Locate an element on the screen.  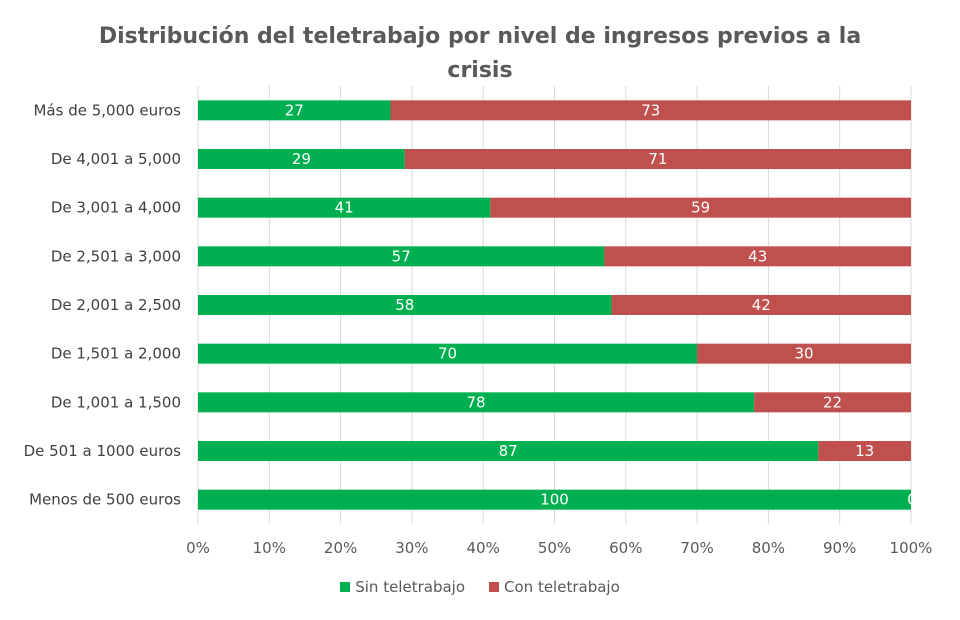
data-label: 57 is located at coordinates (401, 256).